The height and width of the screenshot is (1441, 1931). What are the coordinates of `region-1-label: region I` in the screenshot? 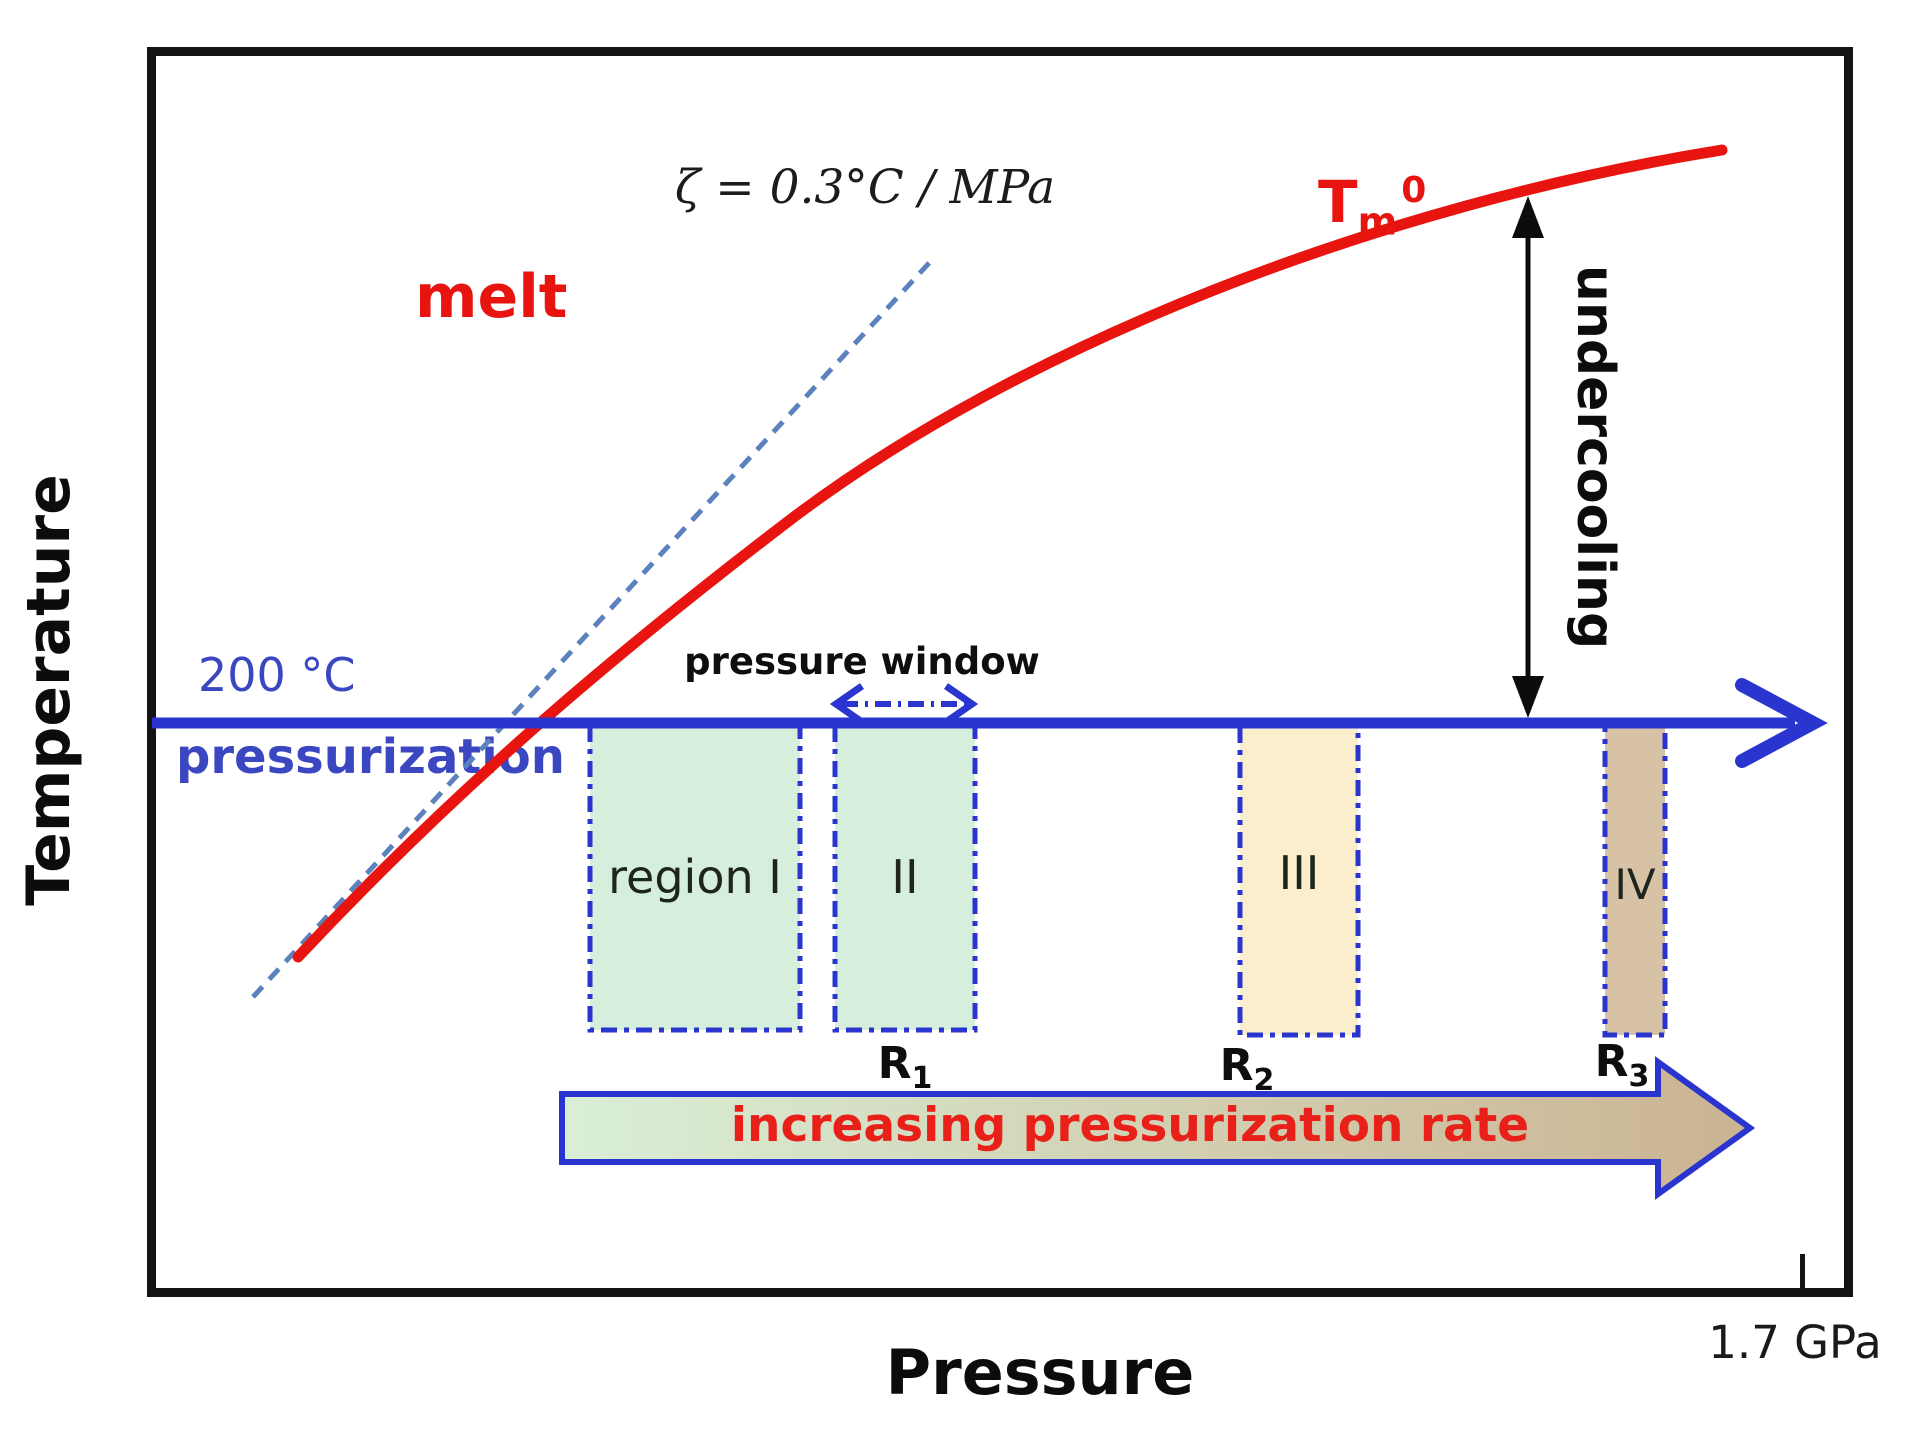 It's located at (695, 877).